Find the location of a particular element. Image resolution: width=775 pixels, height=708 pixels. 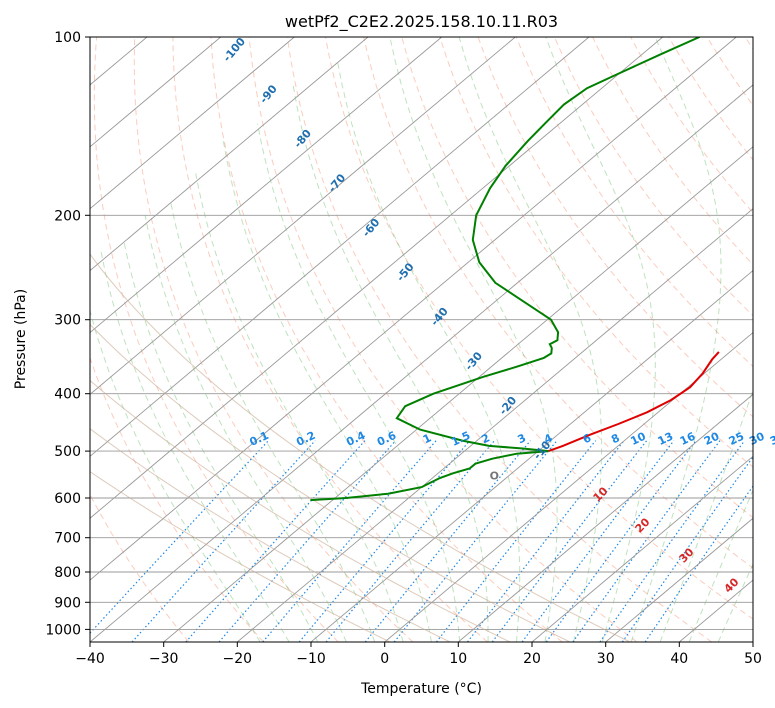

y-tick-label: 100 is located at coordinates (67, 38).